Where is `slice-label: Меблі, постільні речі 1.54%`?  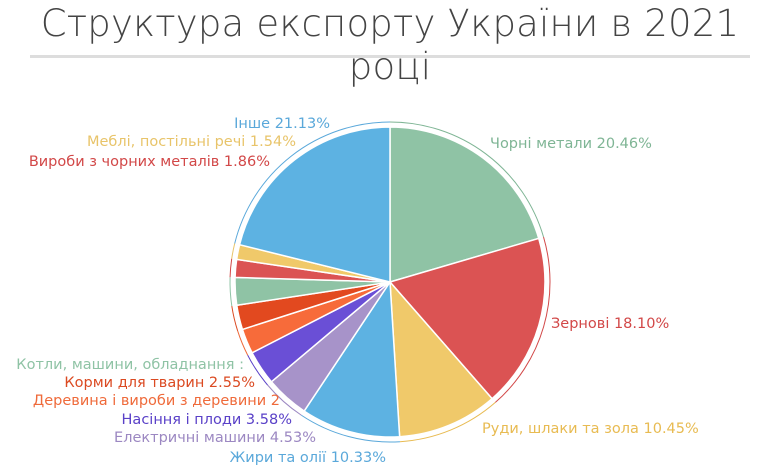
slice-label: Меблі, постільні речі 1.54% is located at coordinates (191, 142).